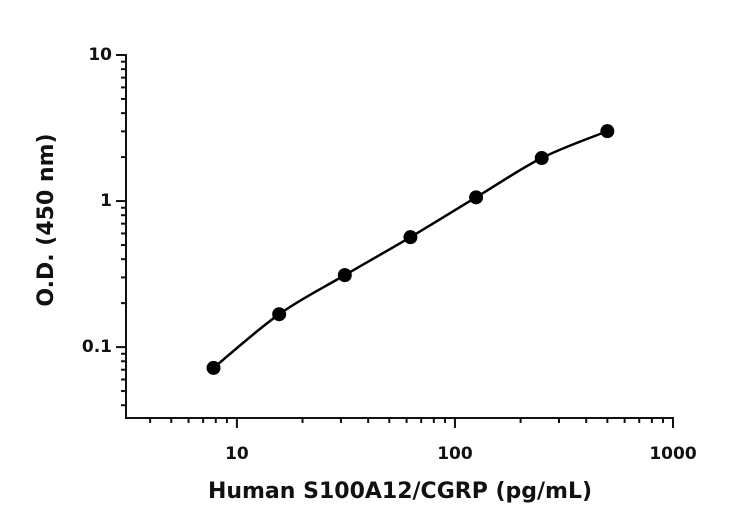  Describe the element at coordinates (672, 454) in the screenshot. I see `x-tick-label: 1000` at that location.